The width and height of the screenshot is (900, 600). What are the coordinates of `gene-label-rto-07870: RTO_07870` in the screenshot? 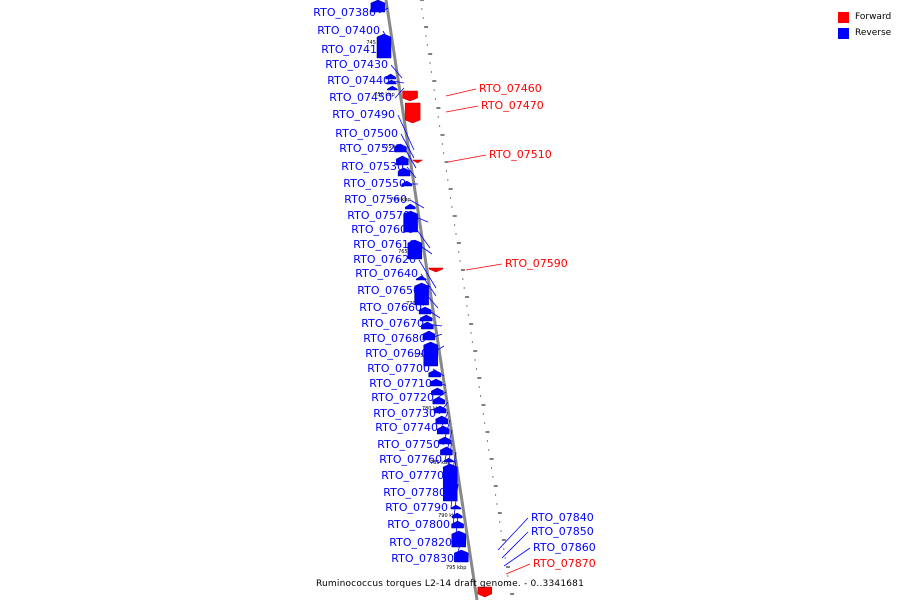 It's located at (564, 563).